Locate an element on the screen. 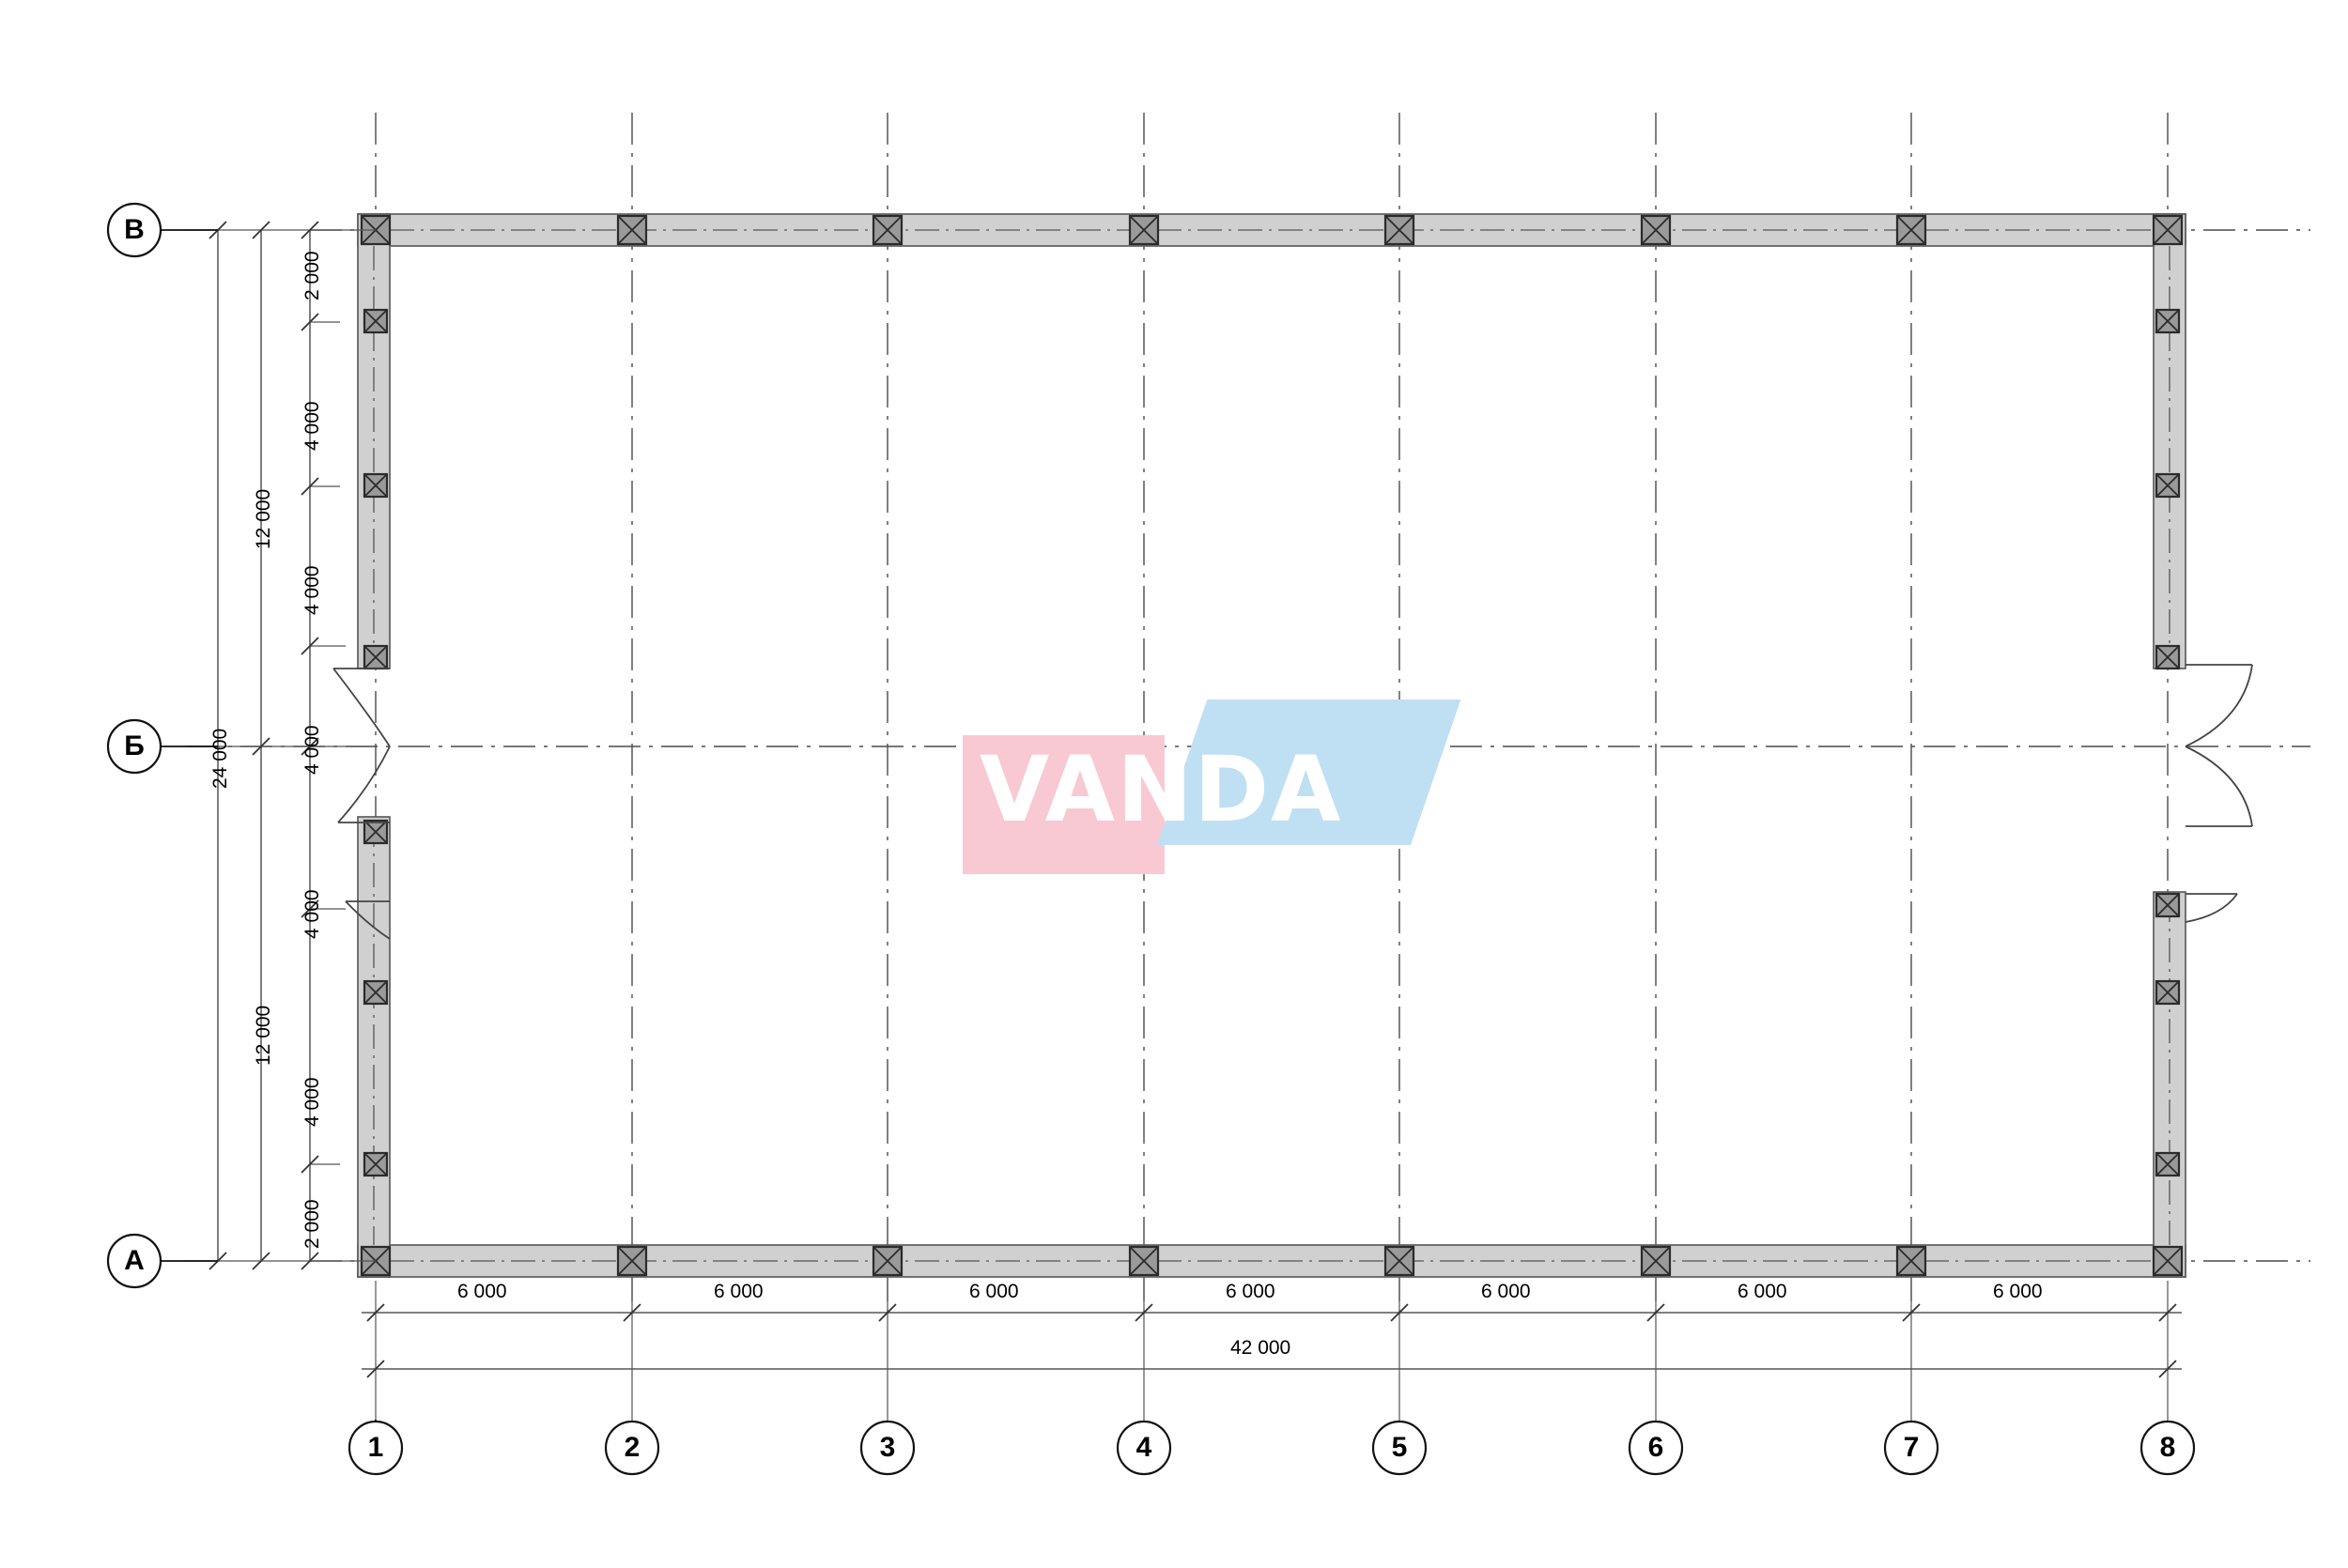  axis-bubble-label-v-2: А is located at coordinates (135, 1261).